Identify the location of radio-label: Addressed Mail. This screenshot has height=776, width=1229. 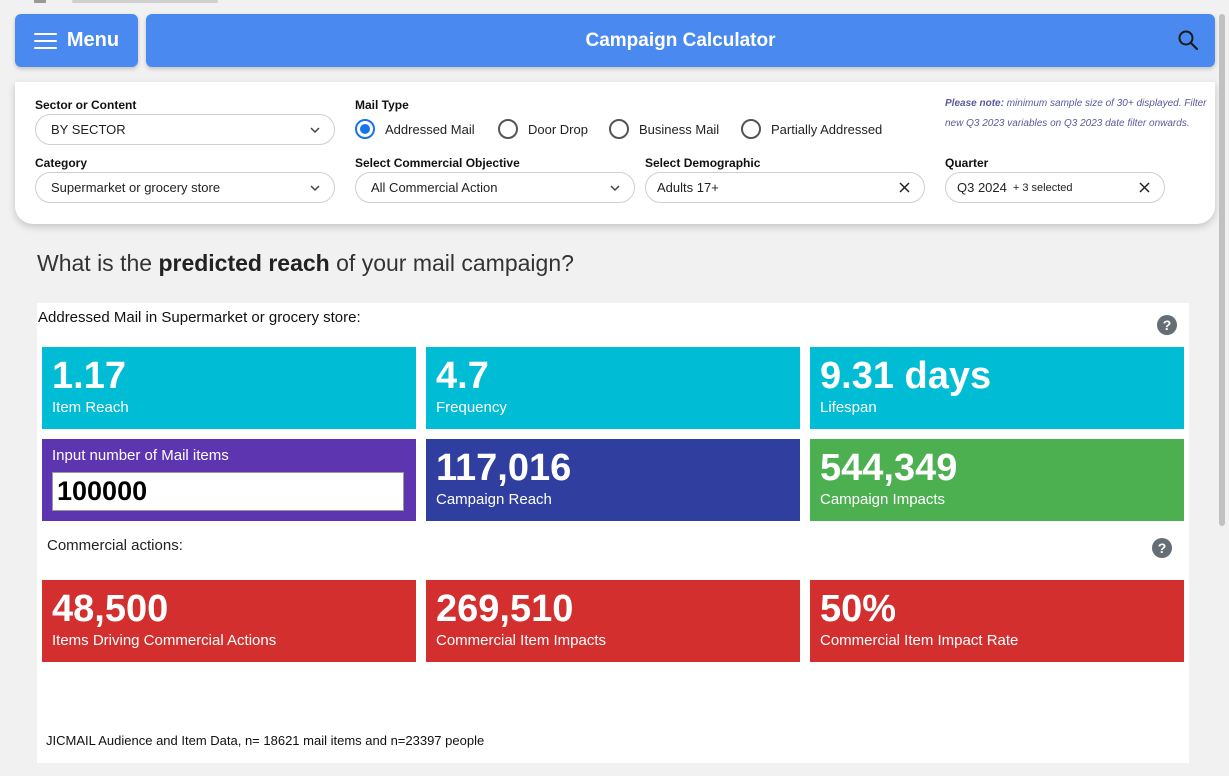
(430, 129).